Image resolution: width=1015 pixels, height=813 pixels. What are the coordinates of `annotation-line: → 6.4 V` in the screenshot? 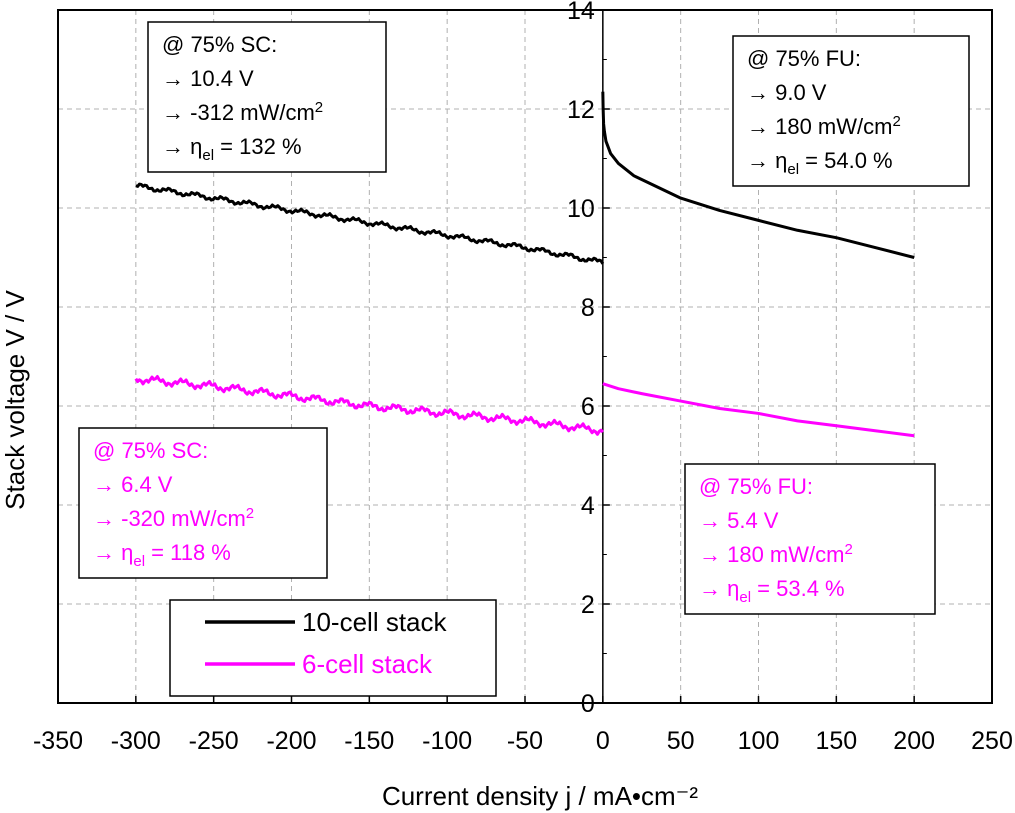 It's located at (133, 484).